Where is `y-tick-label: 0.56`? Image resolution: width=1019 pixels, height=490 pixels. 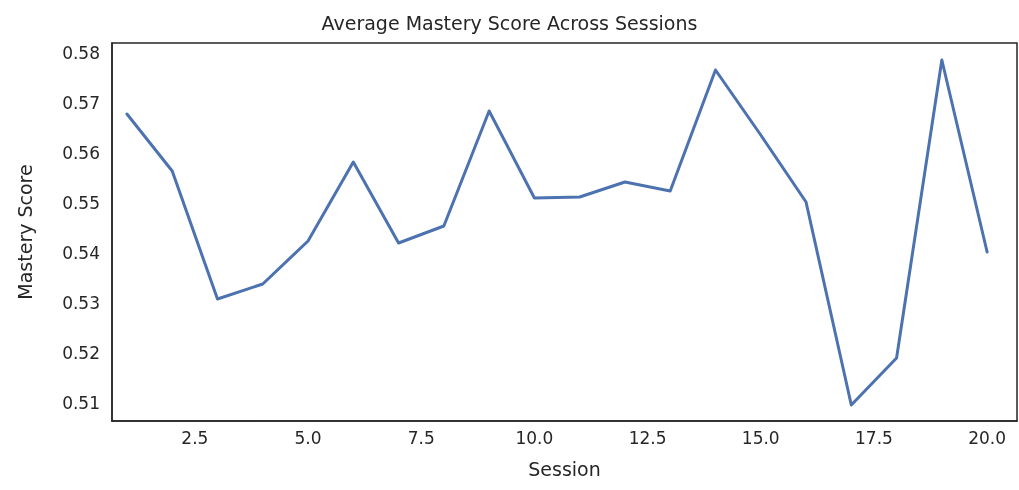
y-tick-label: 0.56 is located at coordinates (81, 153).